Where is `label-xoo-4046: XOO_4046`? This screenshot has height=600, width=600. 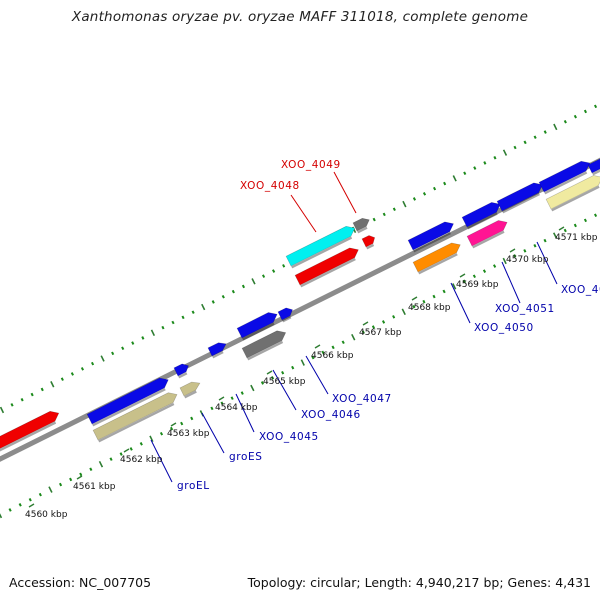 label-xoo-4046: XOO_4046 is located at coordinates (331, 415).